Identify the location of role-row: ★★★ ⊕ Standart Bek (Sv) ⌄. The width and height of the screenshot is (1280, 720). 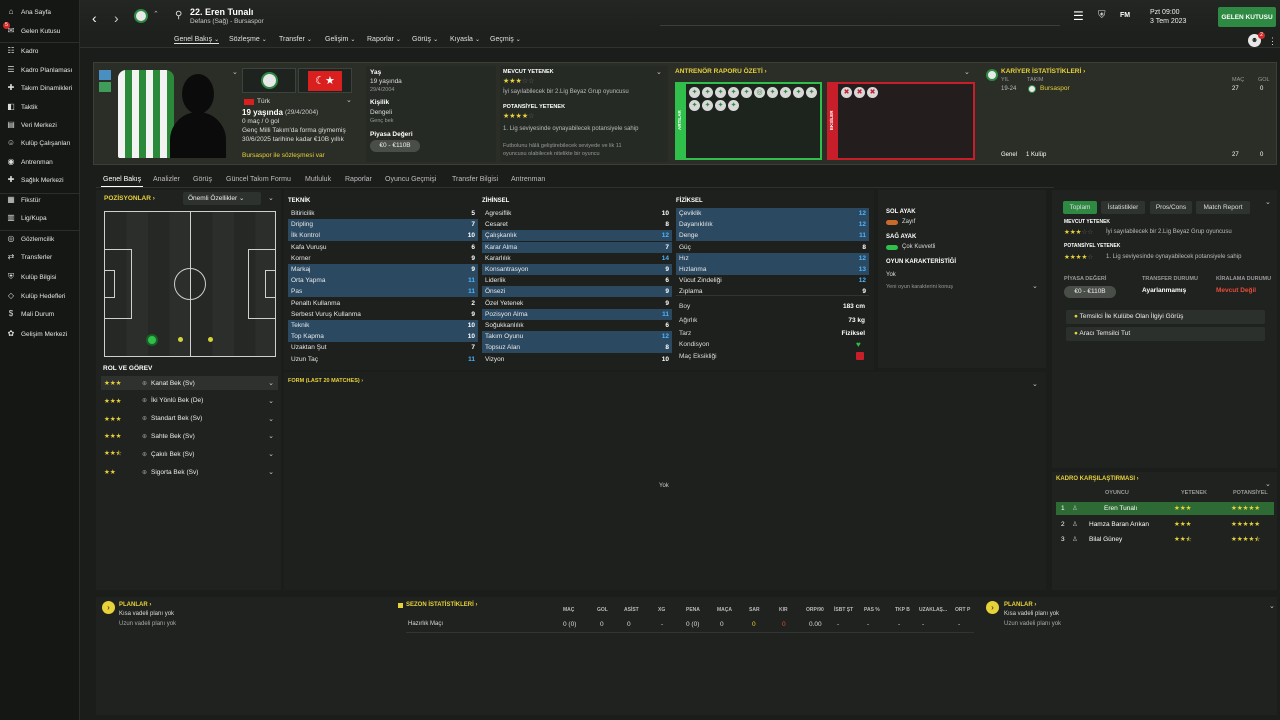
(189, 419).